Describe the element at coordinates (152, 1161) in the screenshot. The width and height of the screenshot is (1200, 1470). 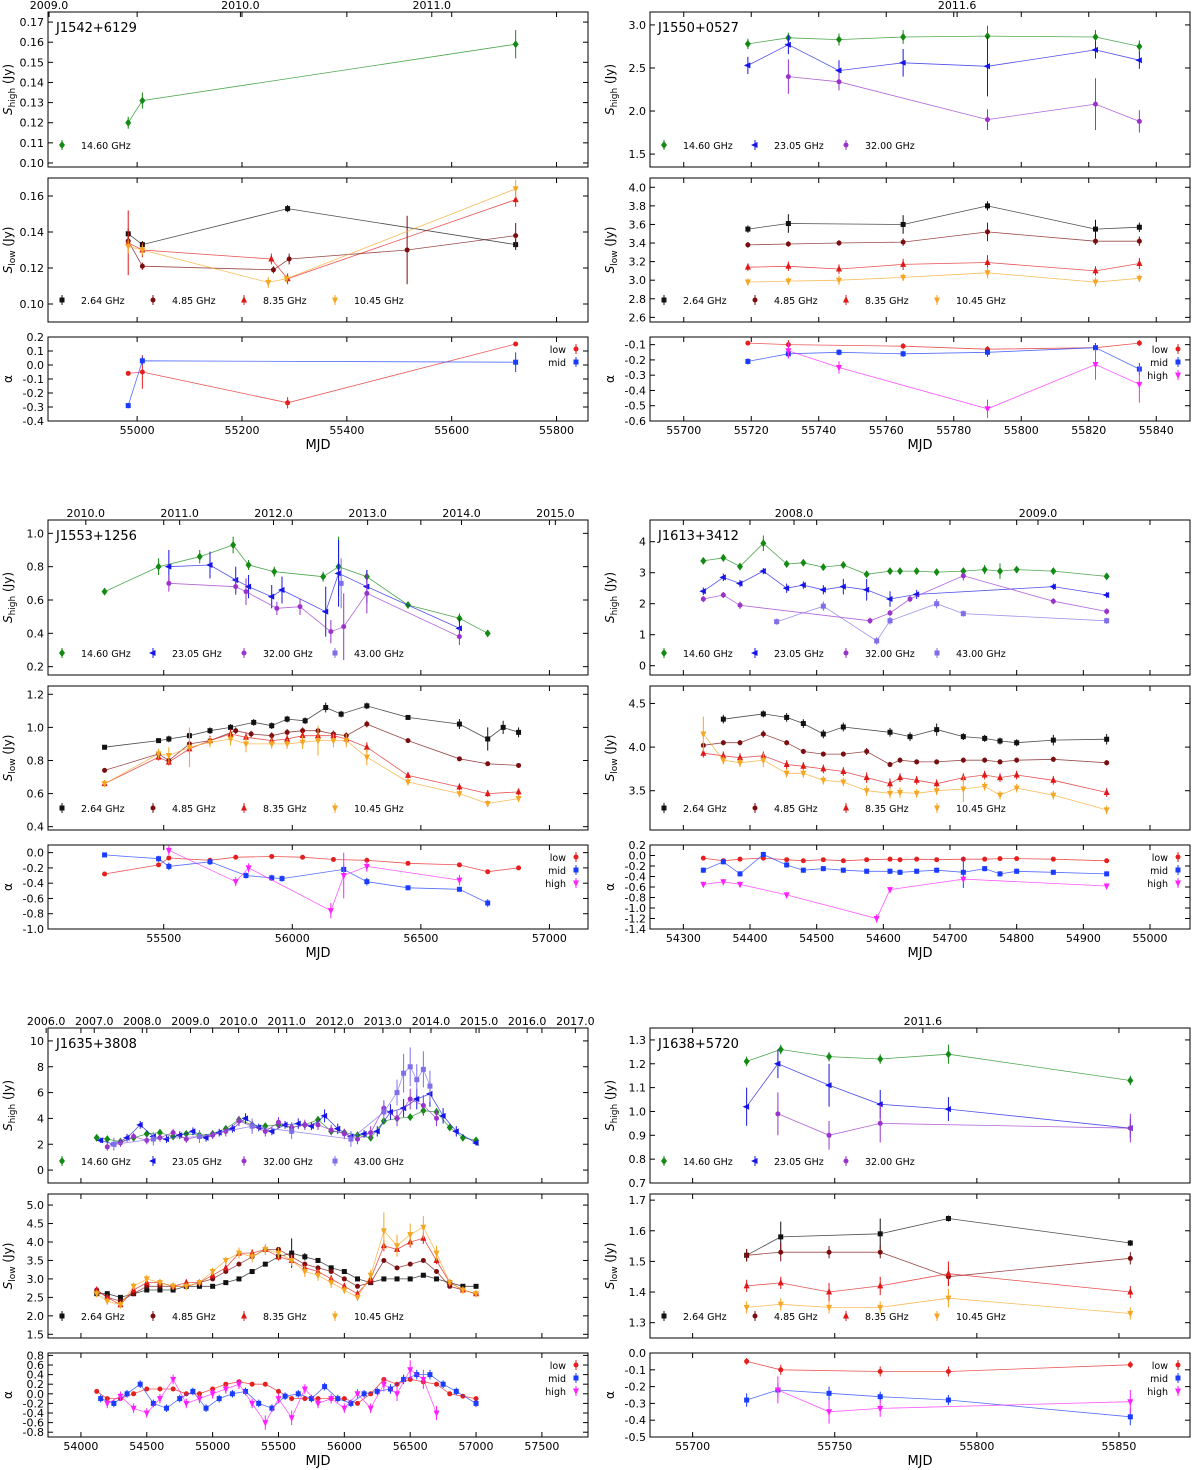
I see `legend-marker` at that location.